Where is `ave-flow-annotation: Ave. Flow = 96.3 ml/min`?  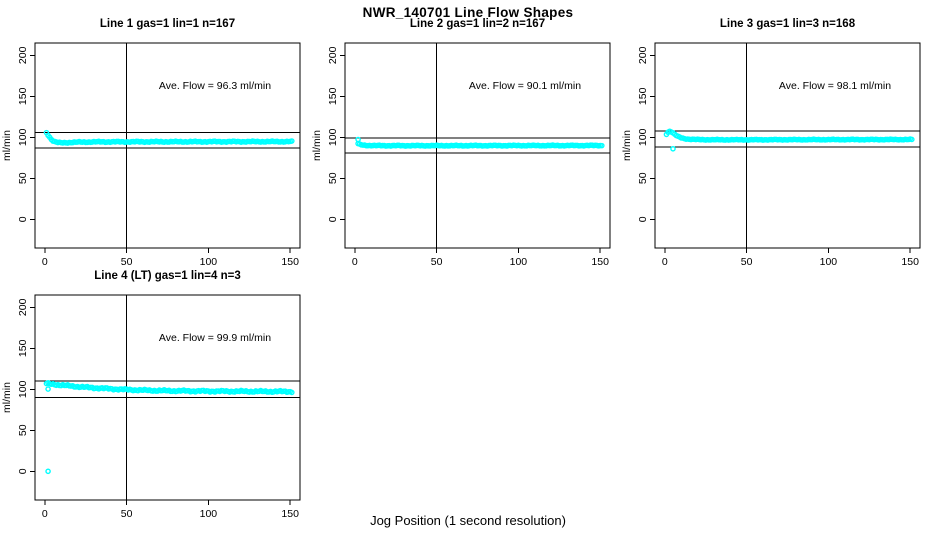
ave-flow-annotation: Ave. Flow = 96.3 ml/min is located at coordinates (215, 86).